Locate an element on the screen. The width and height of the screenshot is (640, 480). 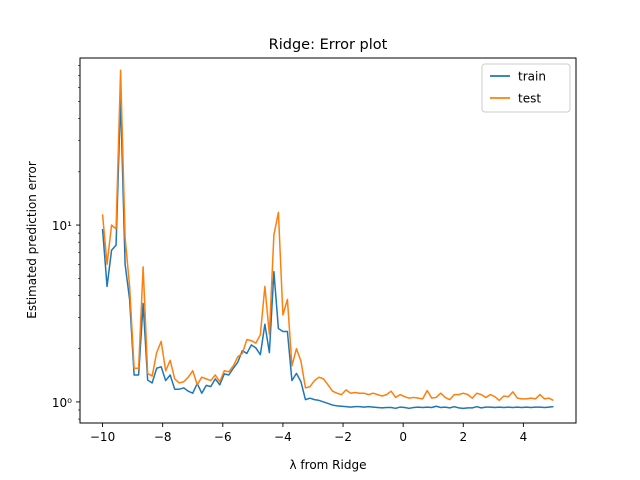
x-axis-label: λ from Ridge is located at coordinates (328, 465).